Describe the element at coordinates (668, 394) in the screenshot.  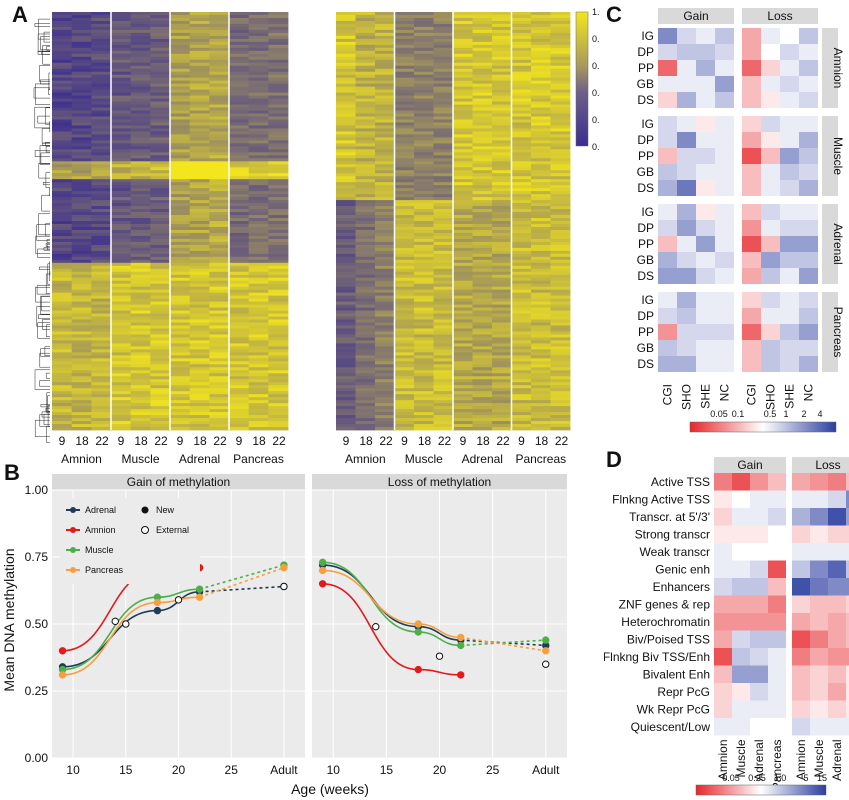
I see `column-label: CGI` at that location.